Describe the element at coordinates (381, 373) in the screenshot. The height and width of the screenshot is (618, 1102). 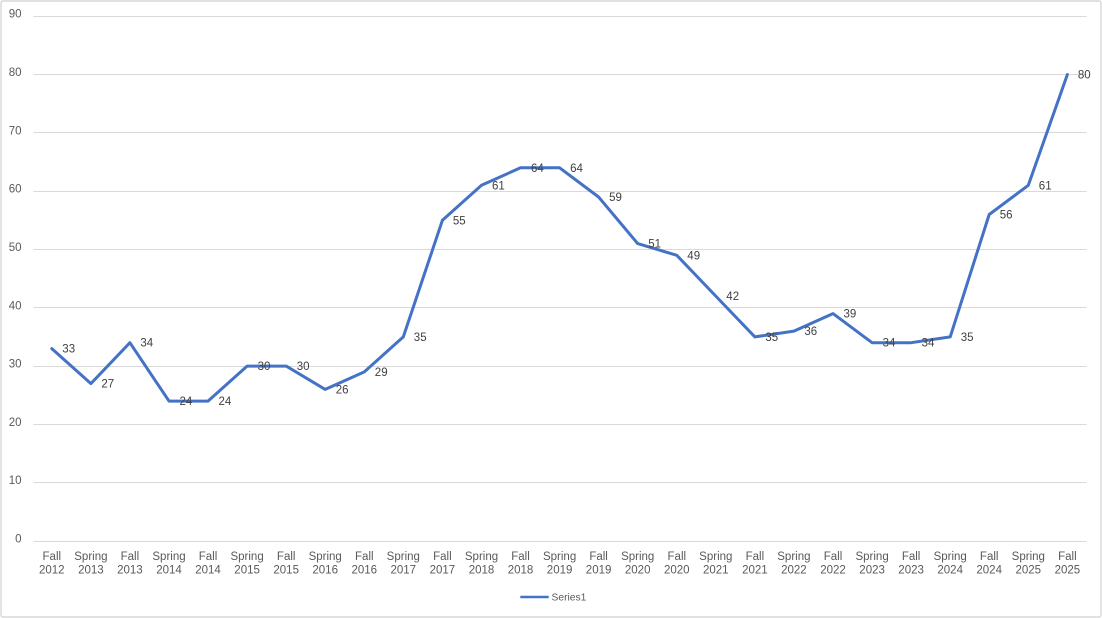
I see `svg-text: 29` at that location.